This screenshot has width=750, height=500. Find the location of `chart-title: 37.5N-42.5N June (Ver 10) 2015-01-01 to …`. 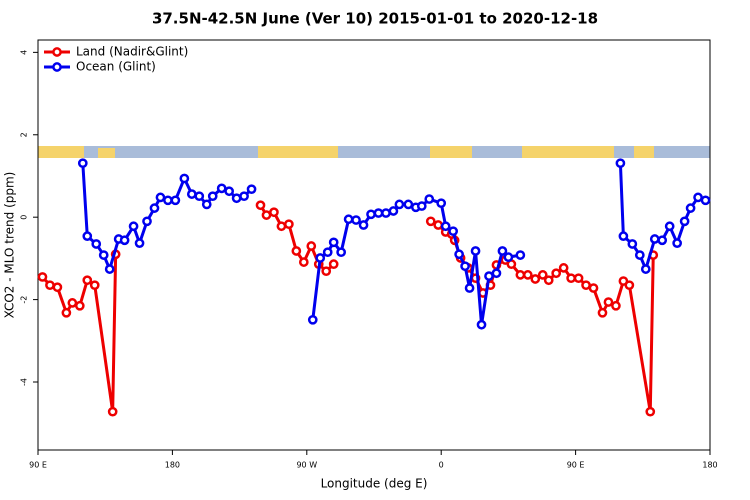

chart-title: 37.5N-42.5N June (Ver 10) 2015-01-01 to … is located at coordinates (375, 19).